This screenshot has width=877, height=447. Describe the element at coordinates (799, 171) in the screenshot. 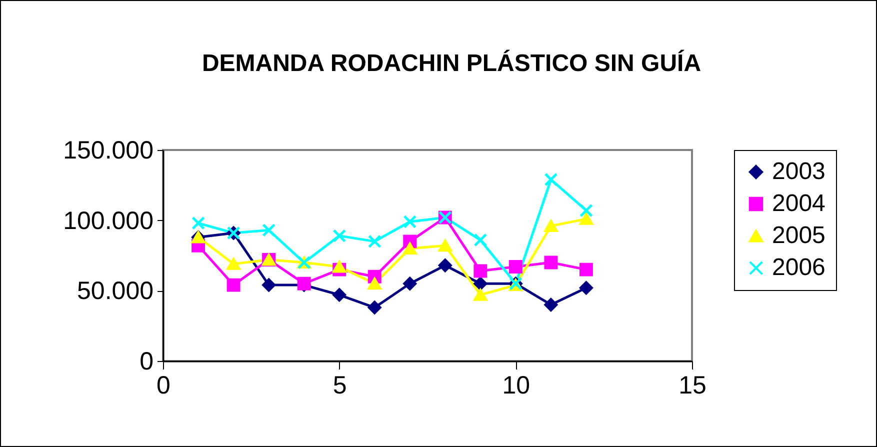

I see `legend-label: 2003` at that location.